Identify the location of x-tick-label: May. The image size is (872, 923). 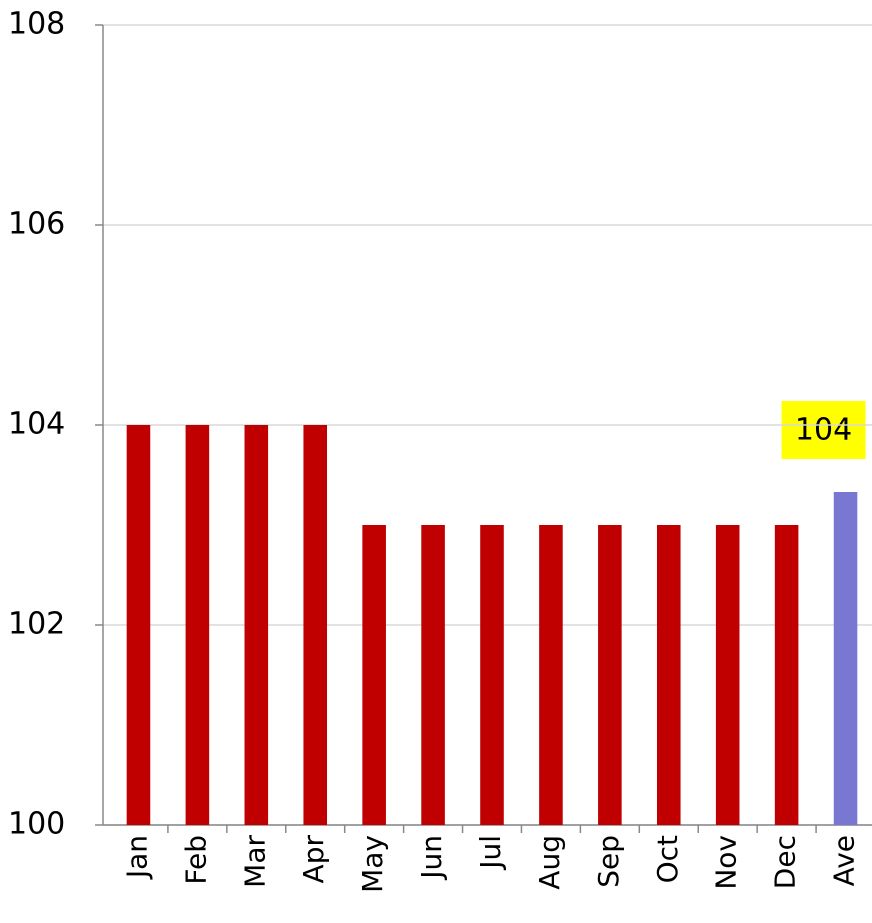
(372, 864).